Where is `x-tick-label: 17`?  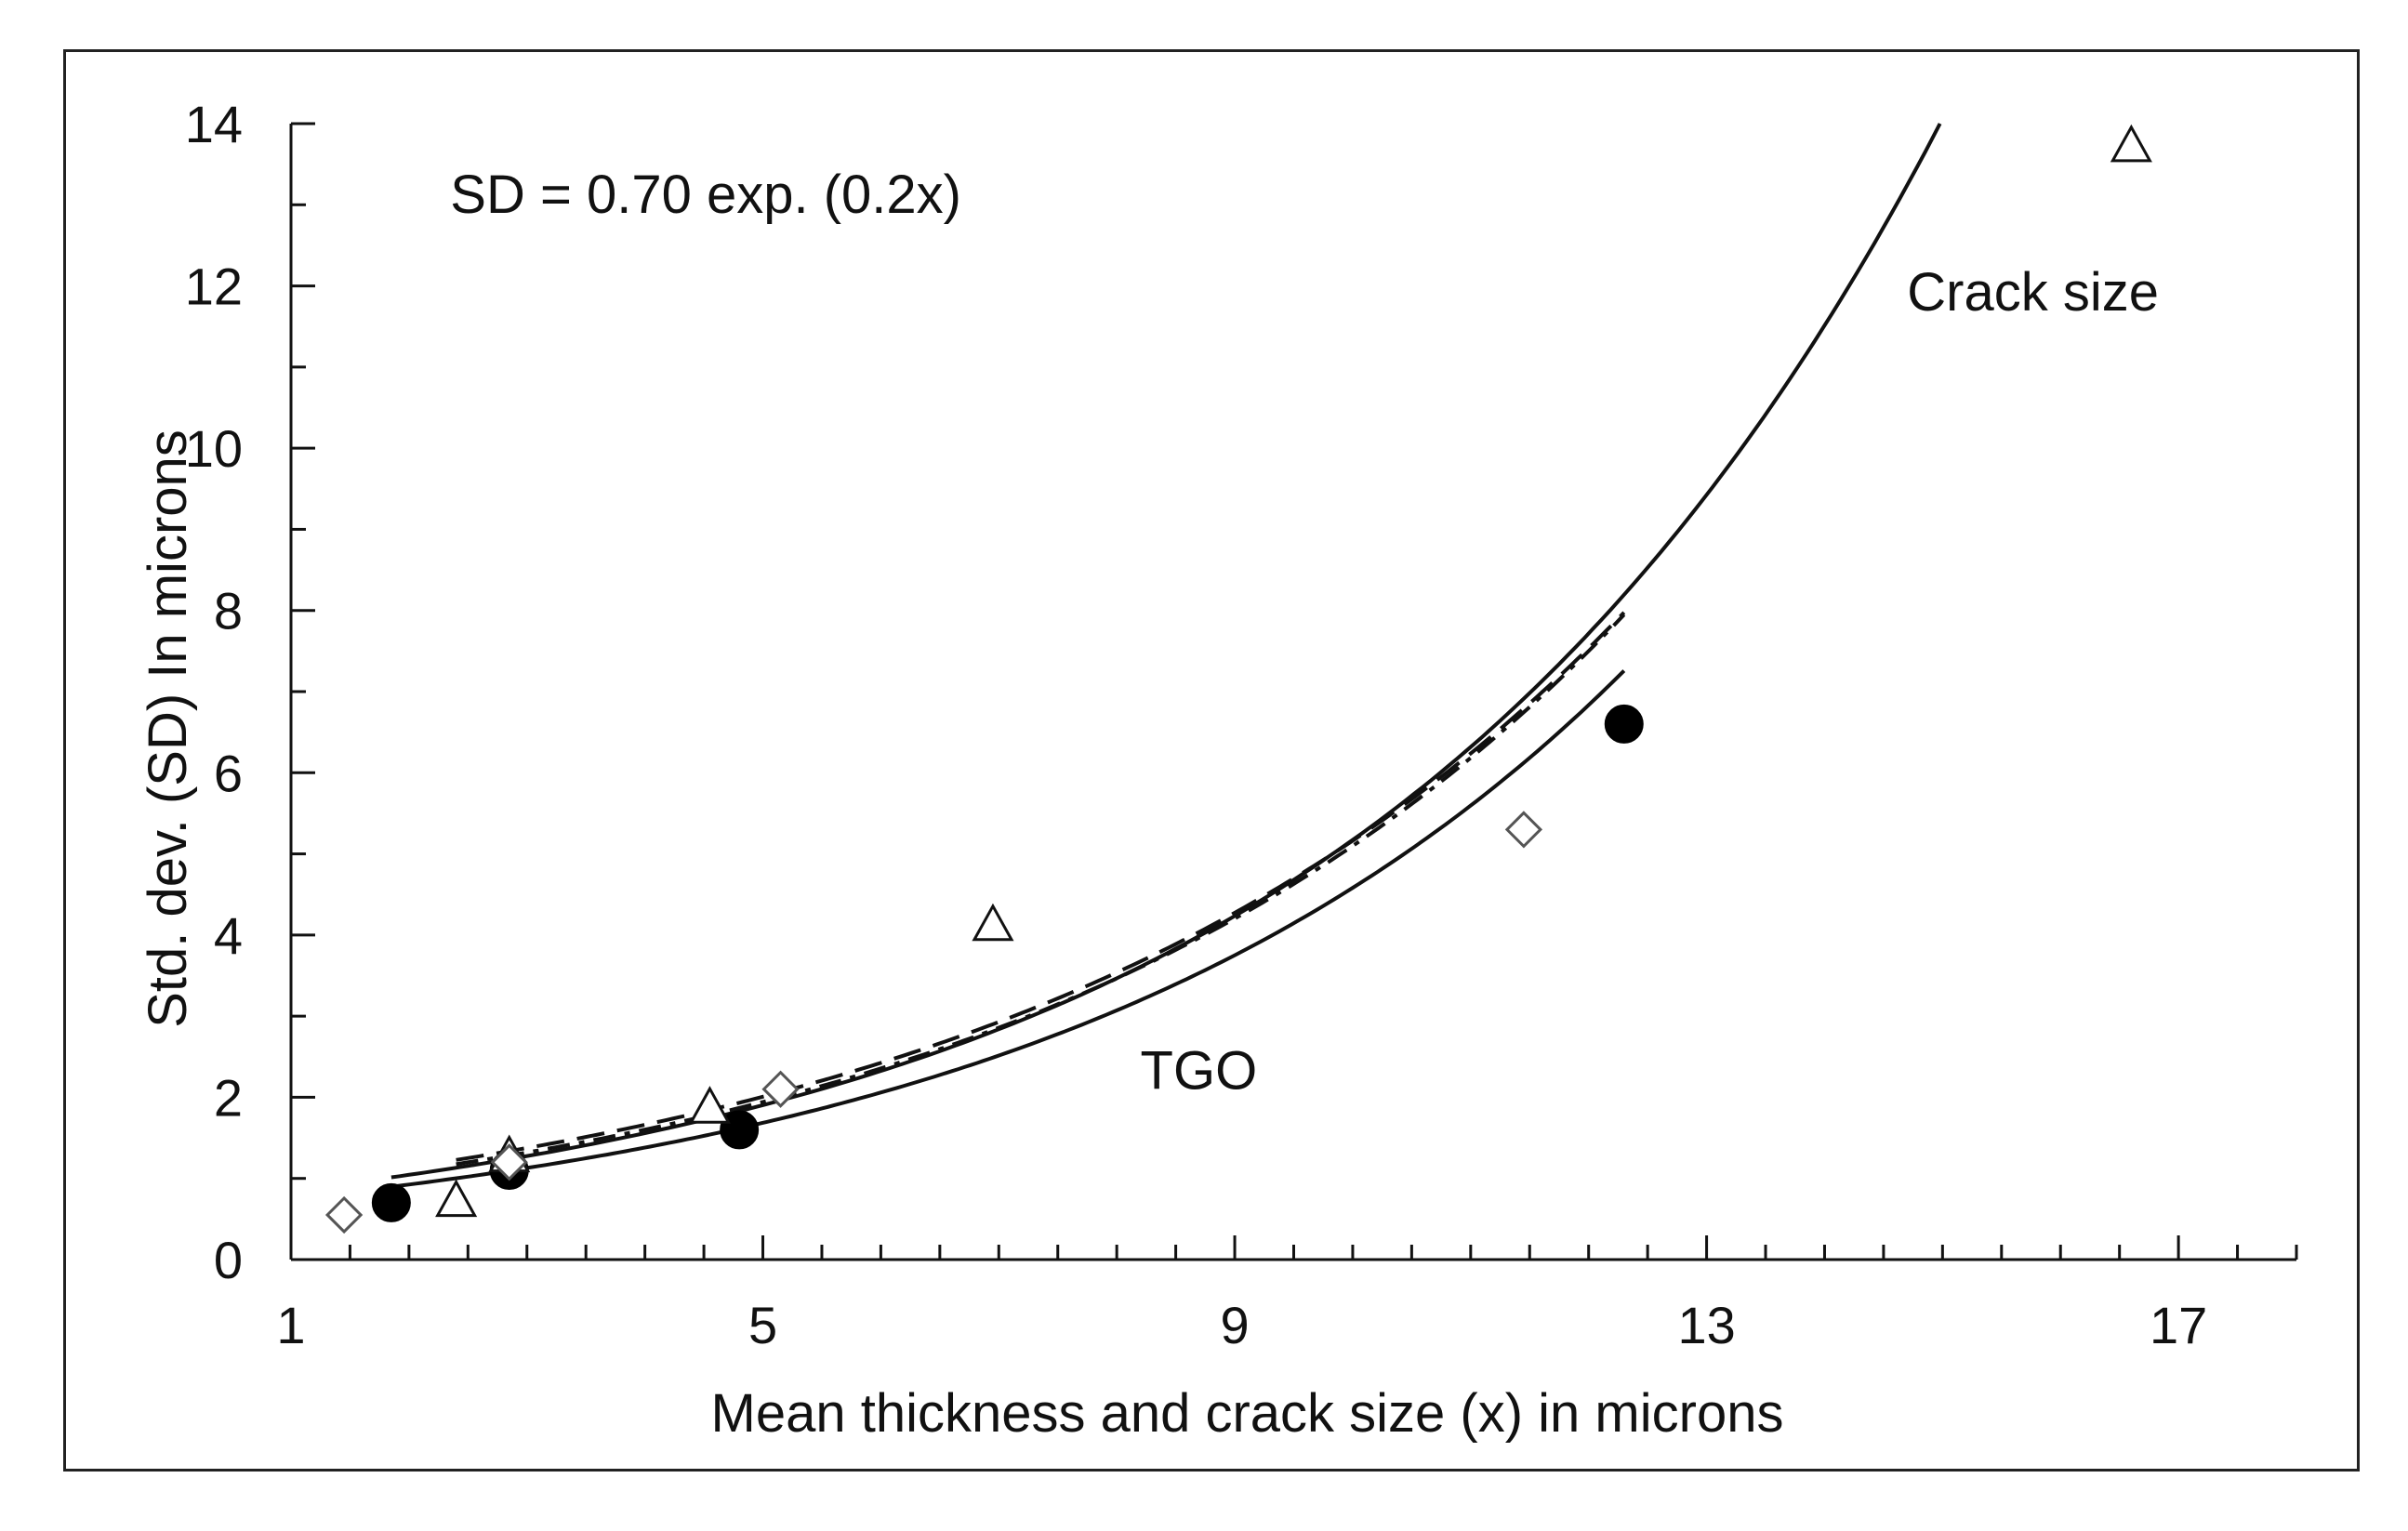 x-tick-label: 17 is located at coordinates (2178, 1325).